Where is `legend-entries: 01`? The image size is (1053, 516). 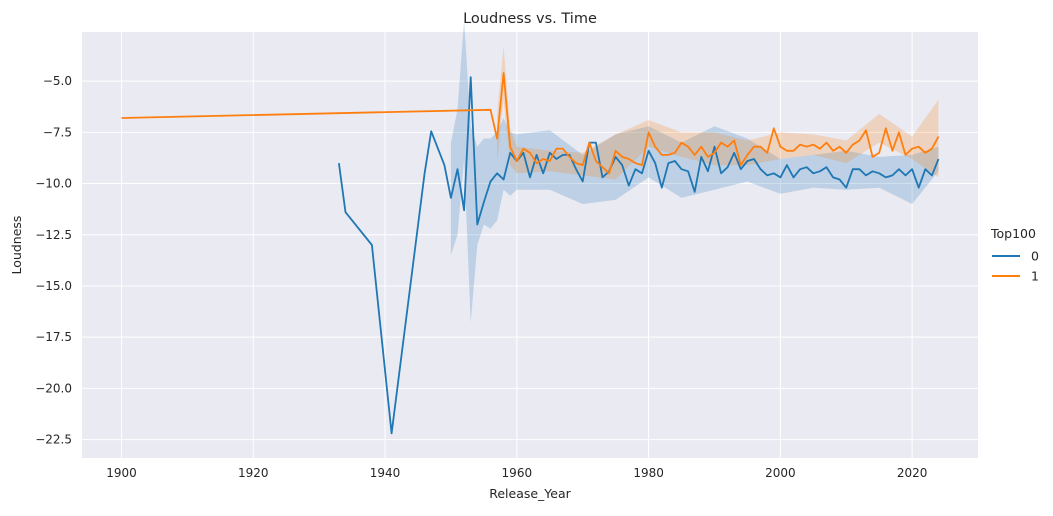 legend-entries: 01 is located at coordinates (1015, 266).